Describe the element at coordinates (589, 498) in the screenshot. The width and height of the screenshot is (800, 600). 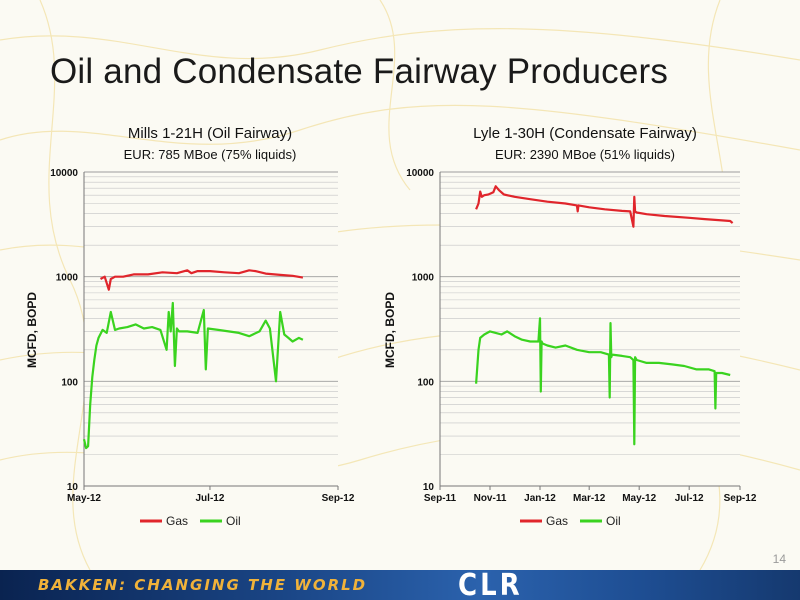
I see `x-tick-label: Mar-12` at that location.